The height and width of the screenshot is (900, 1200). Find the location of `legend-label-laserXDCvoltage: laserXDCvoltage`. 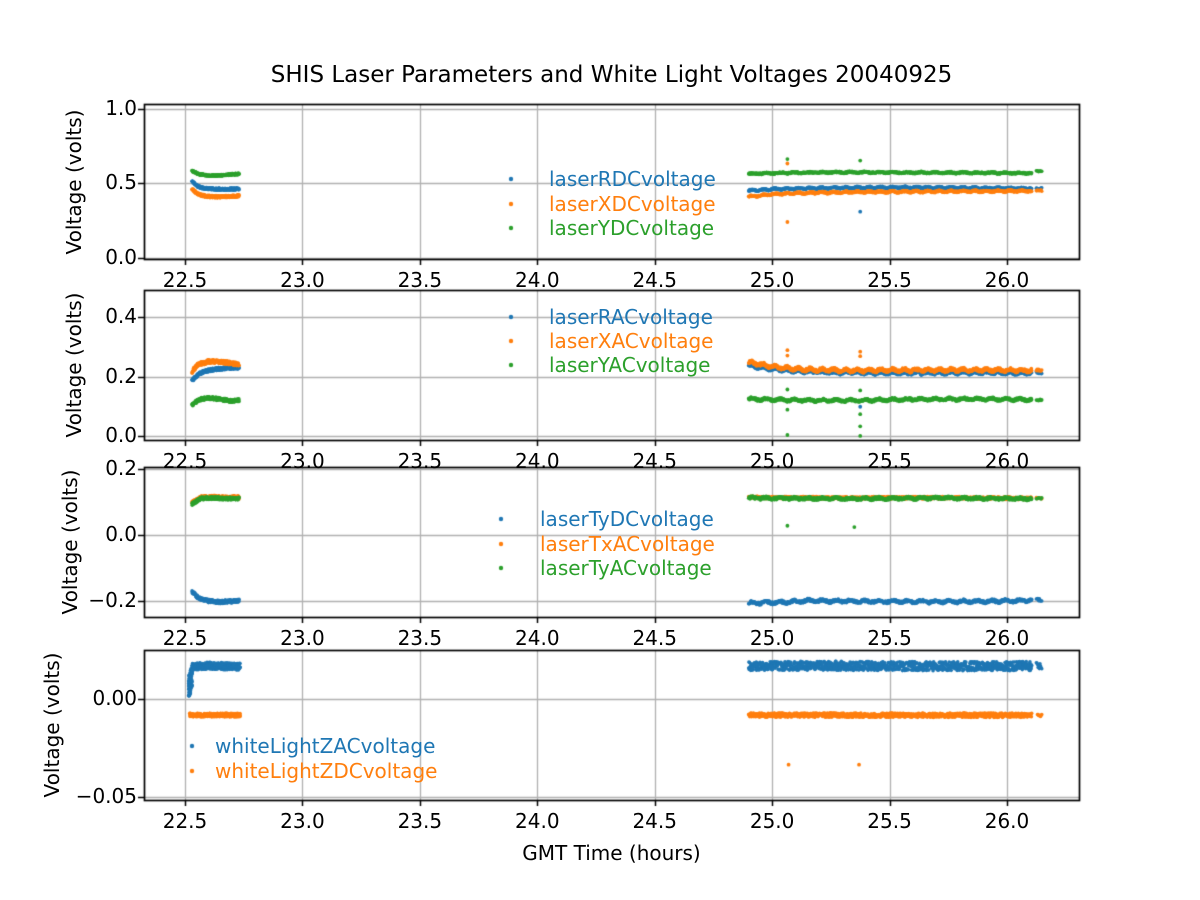

legend-label-laserXDCvoltage: laserXDCvoltage is located at coordinates (632, 204).